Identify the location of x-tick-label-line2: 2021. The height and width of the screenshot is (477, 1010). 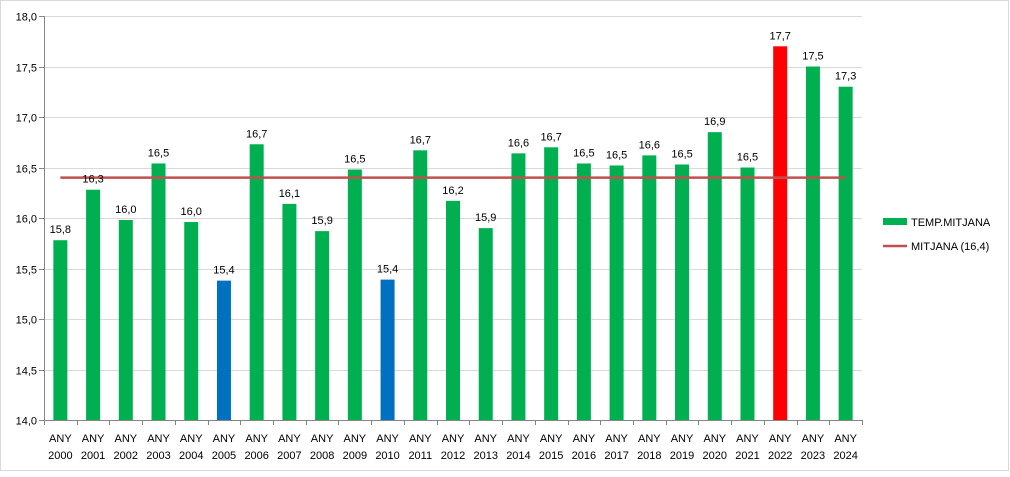
(747, 456).